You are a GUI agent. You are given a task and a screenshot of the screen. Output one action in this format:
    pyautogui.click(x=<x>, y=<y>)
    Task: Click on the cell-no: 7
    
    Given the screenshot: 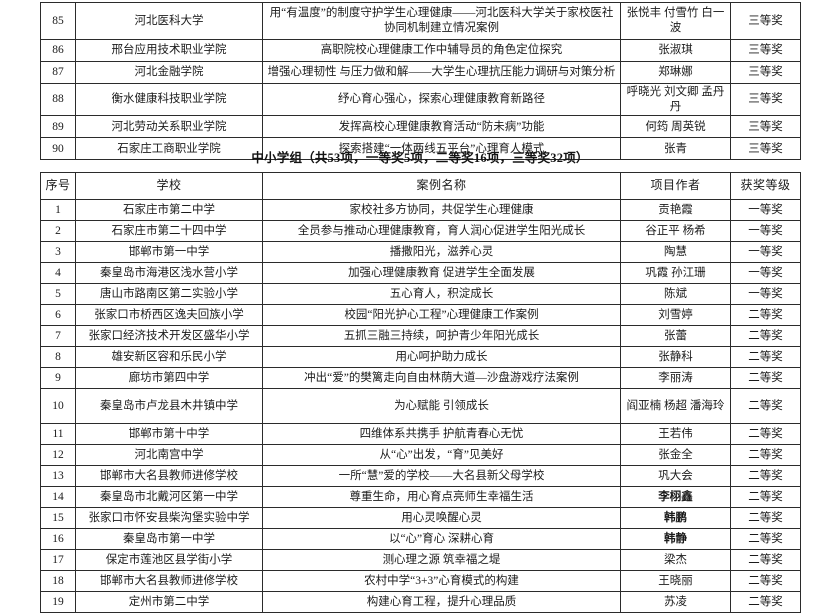 What is the action you would take?
    pyautogui.click(x=58, y=336)
    